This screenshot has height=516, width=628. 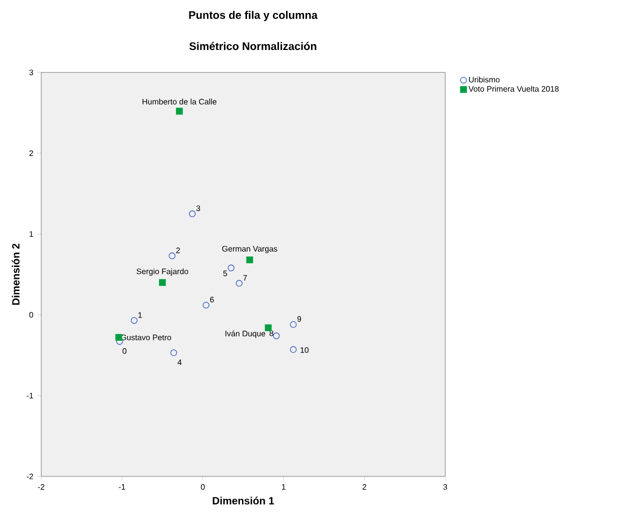 I want to click on y-axis-title: Dimensión 2, so click(x=16, y=274).